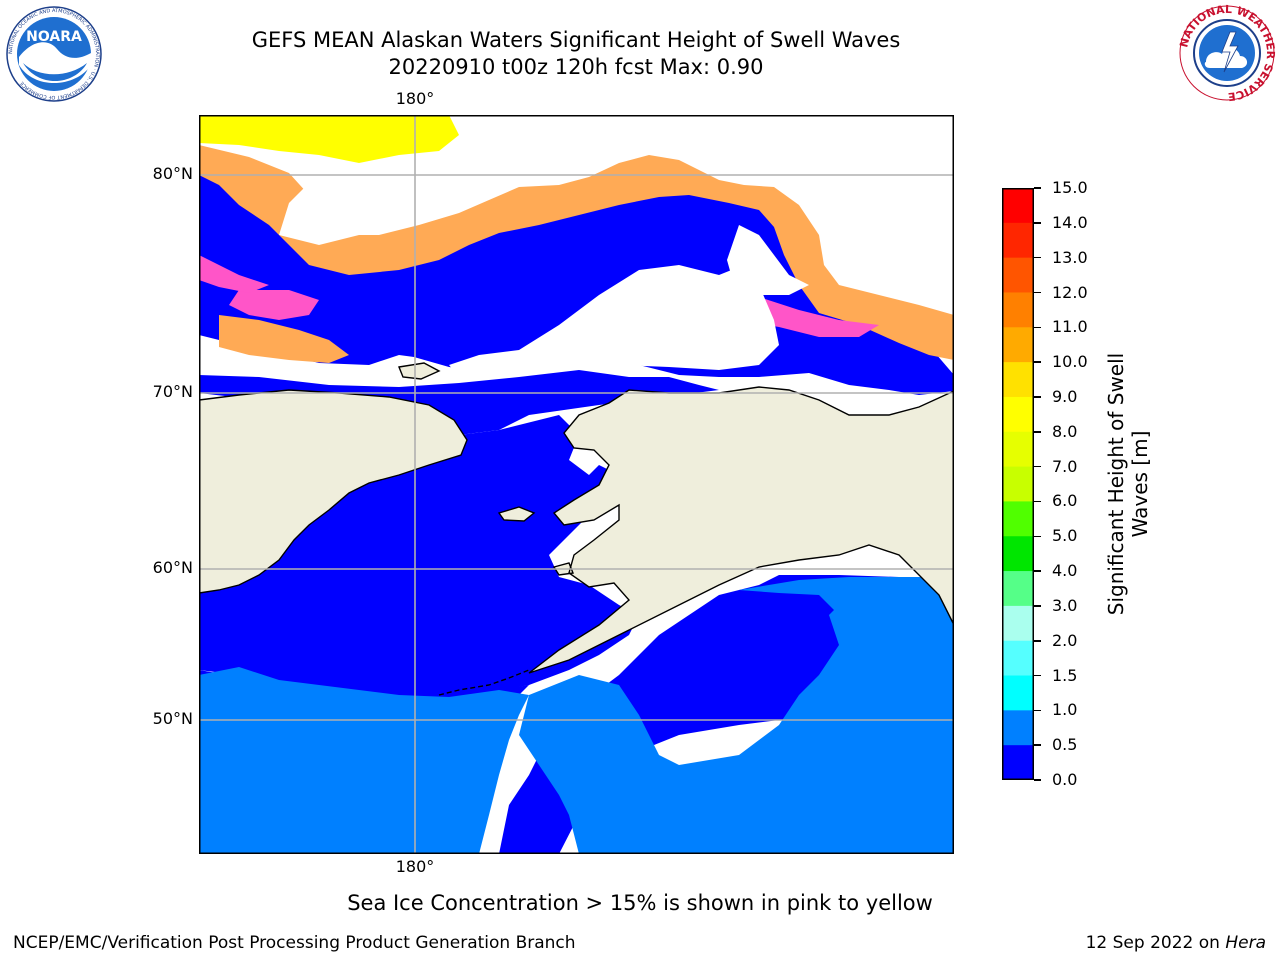 The image size is (1280, 960). I want to click on lat-label-60n: 60°N, so click(172, 567).